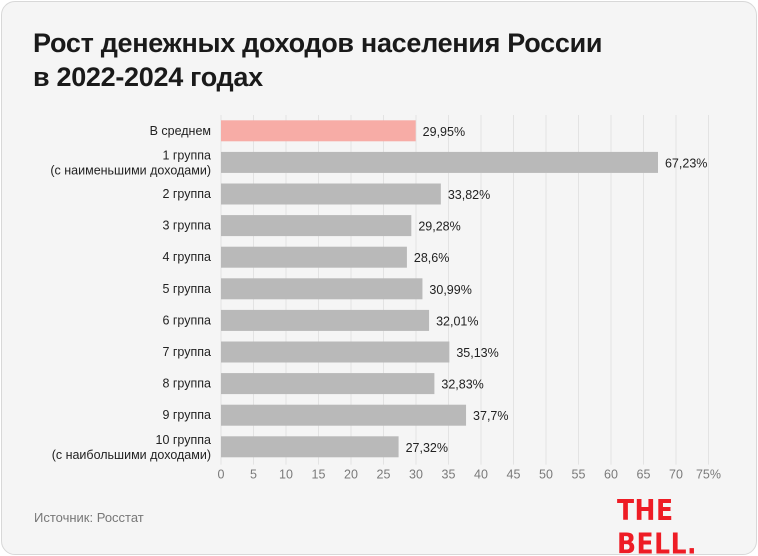 This screenshot has height=556, width=758. I want to click on title-line-1: Рост денежных доходов населения России, so click(318, 43).